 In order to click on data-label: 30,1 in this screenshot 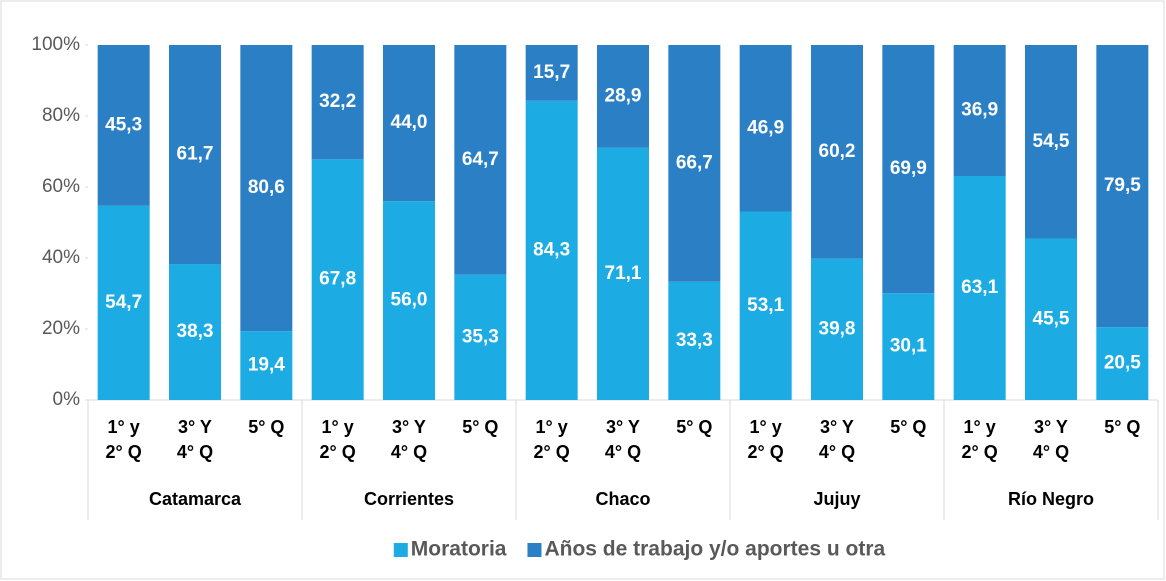, I will do `click(908, 346)`.